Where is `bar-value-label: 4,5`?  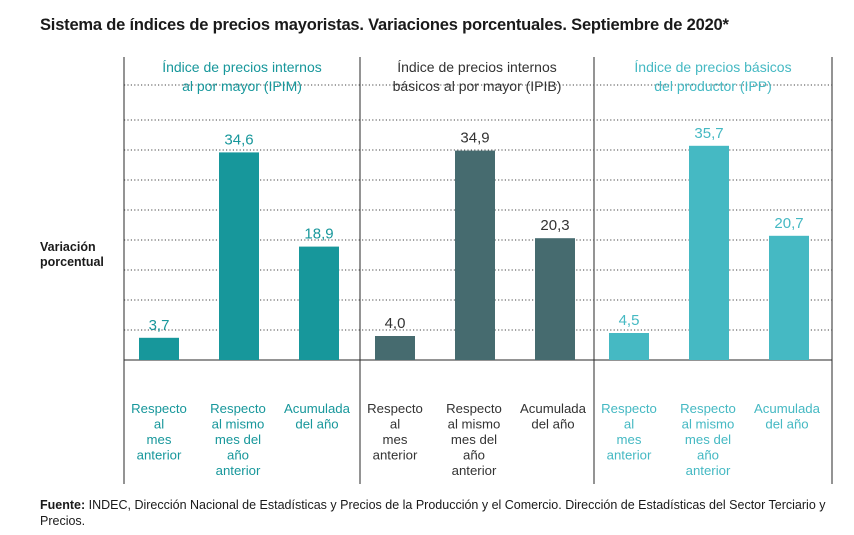 bar-value-label: 4,5 is located at coordinates (629, 320).